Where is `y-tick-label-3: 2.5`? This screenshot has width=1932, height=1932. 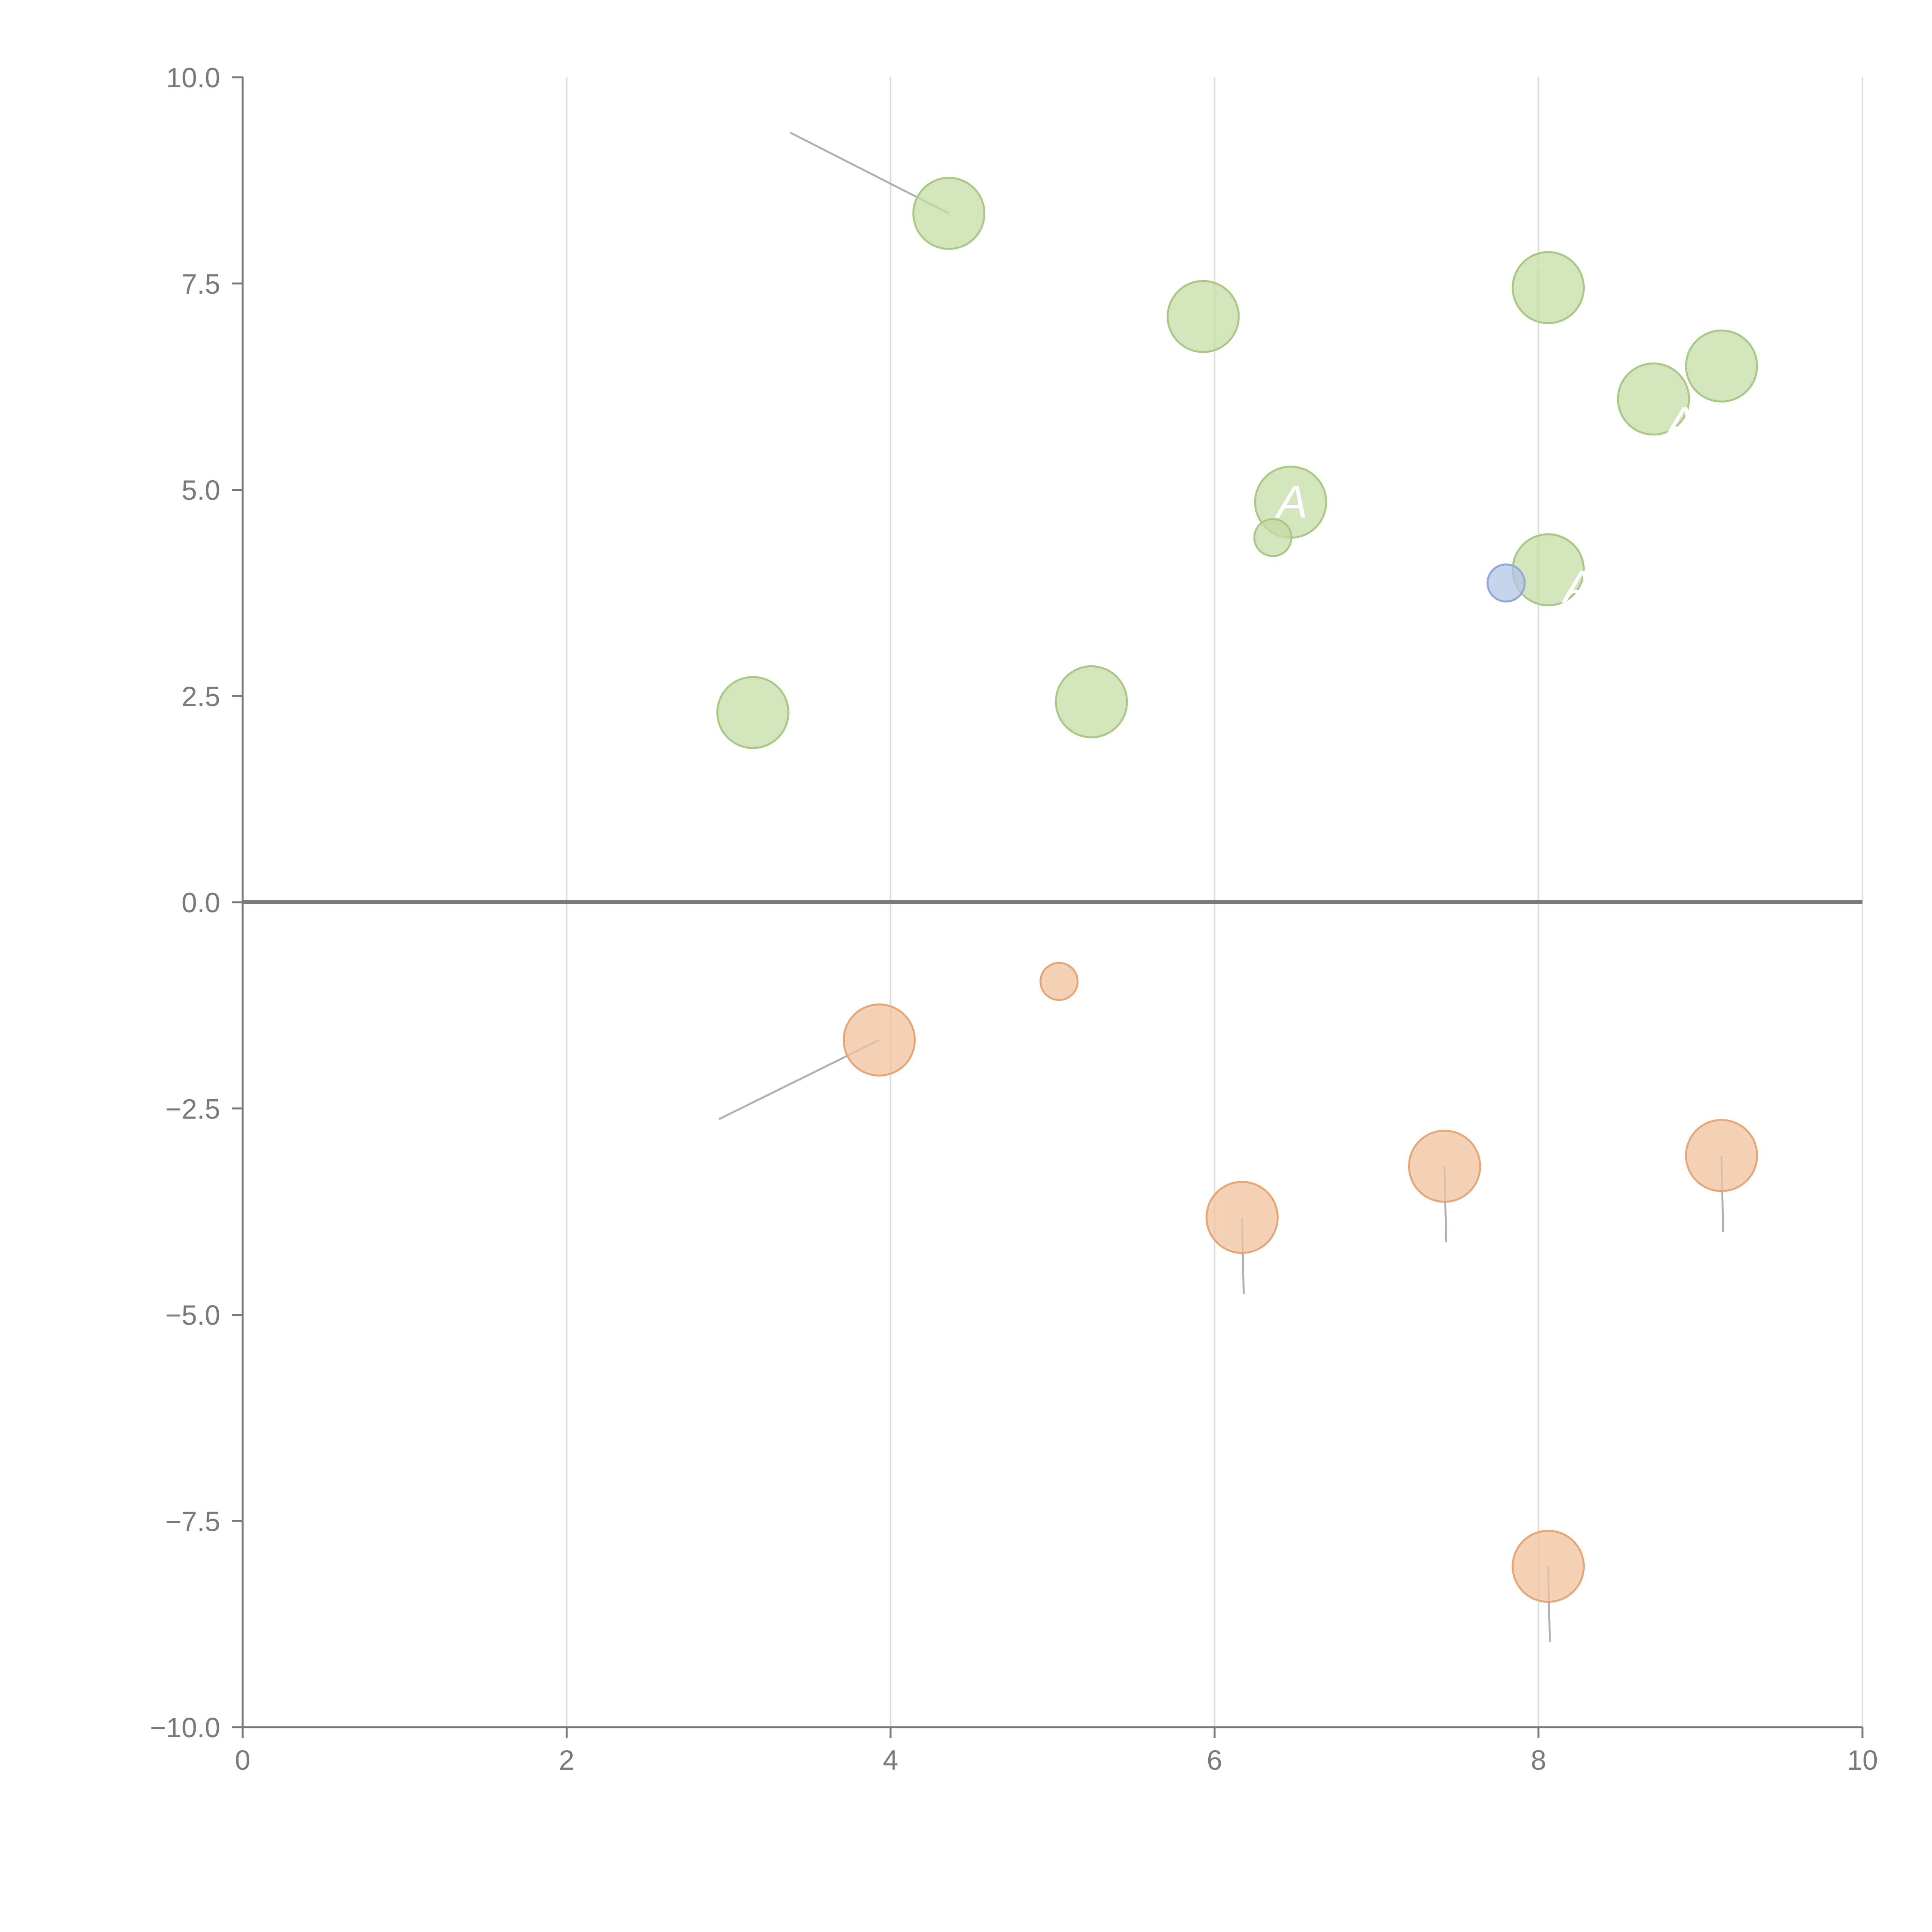 y-tick-label-3: 2.5 is located at coordinates (201, 696).